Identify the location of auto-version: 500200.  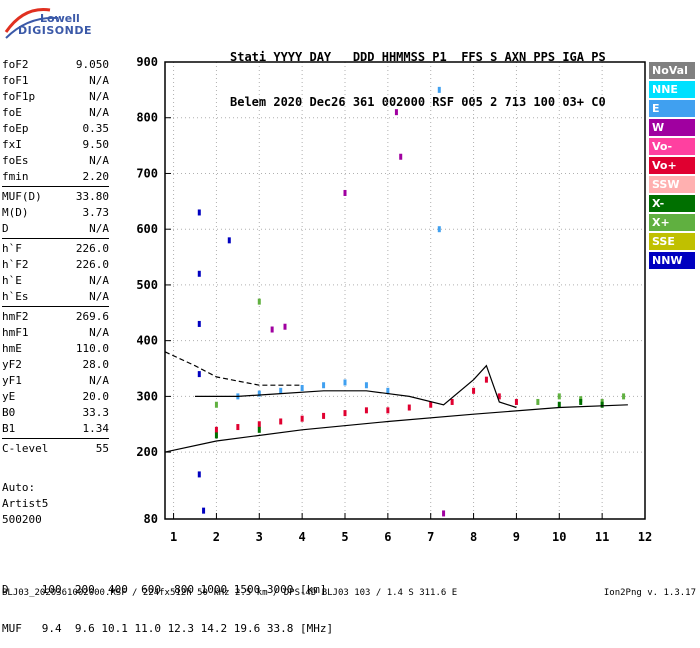
(22, 519).